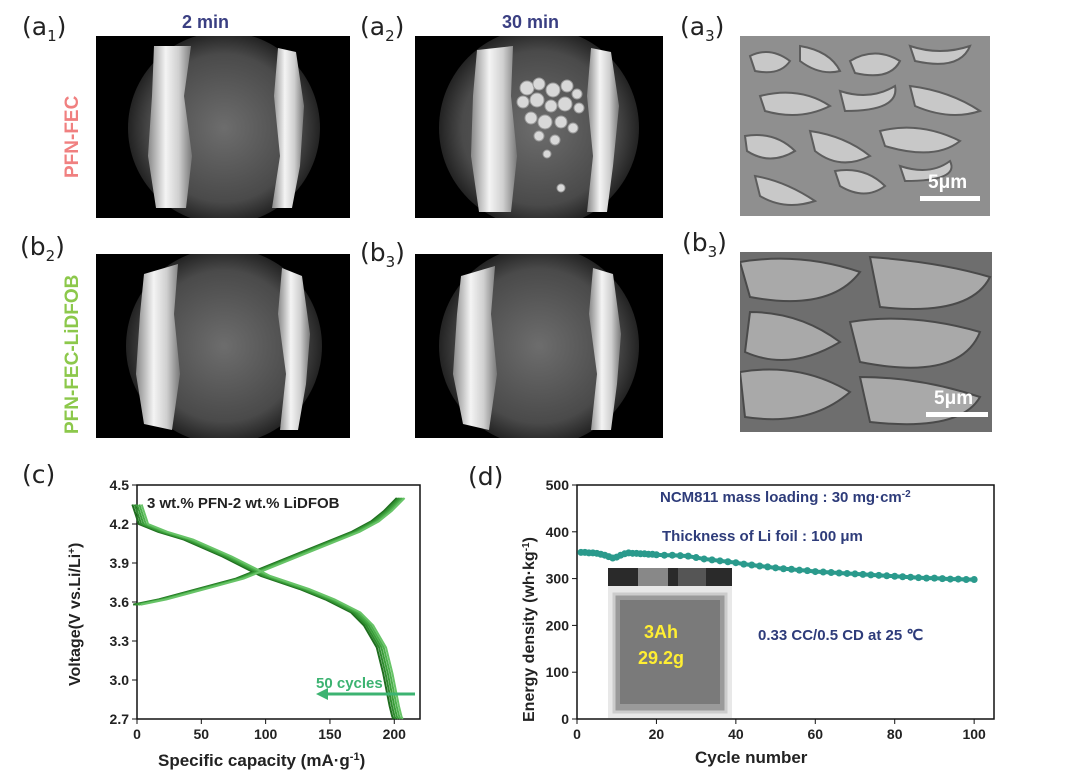  I want to click on chart-d-ytick-label: 100, so click(558, 672).